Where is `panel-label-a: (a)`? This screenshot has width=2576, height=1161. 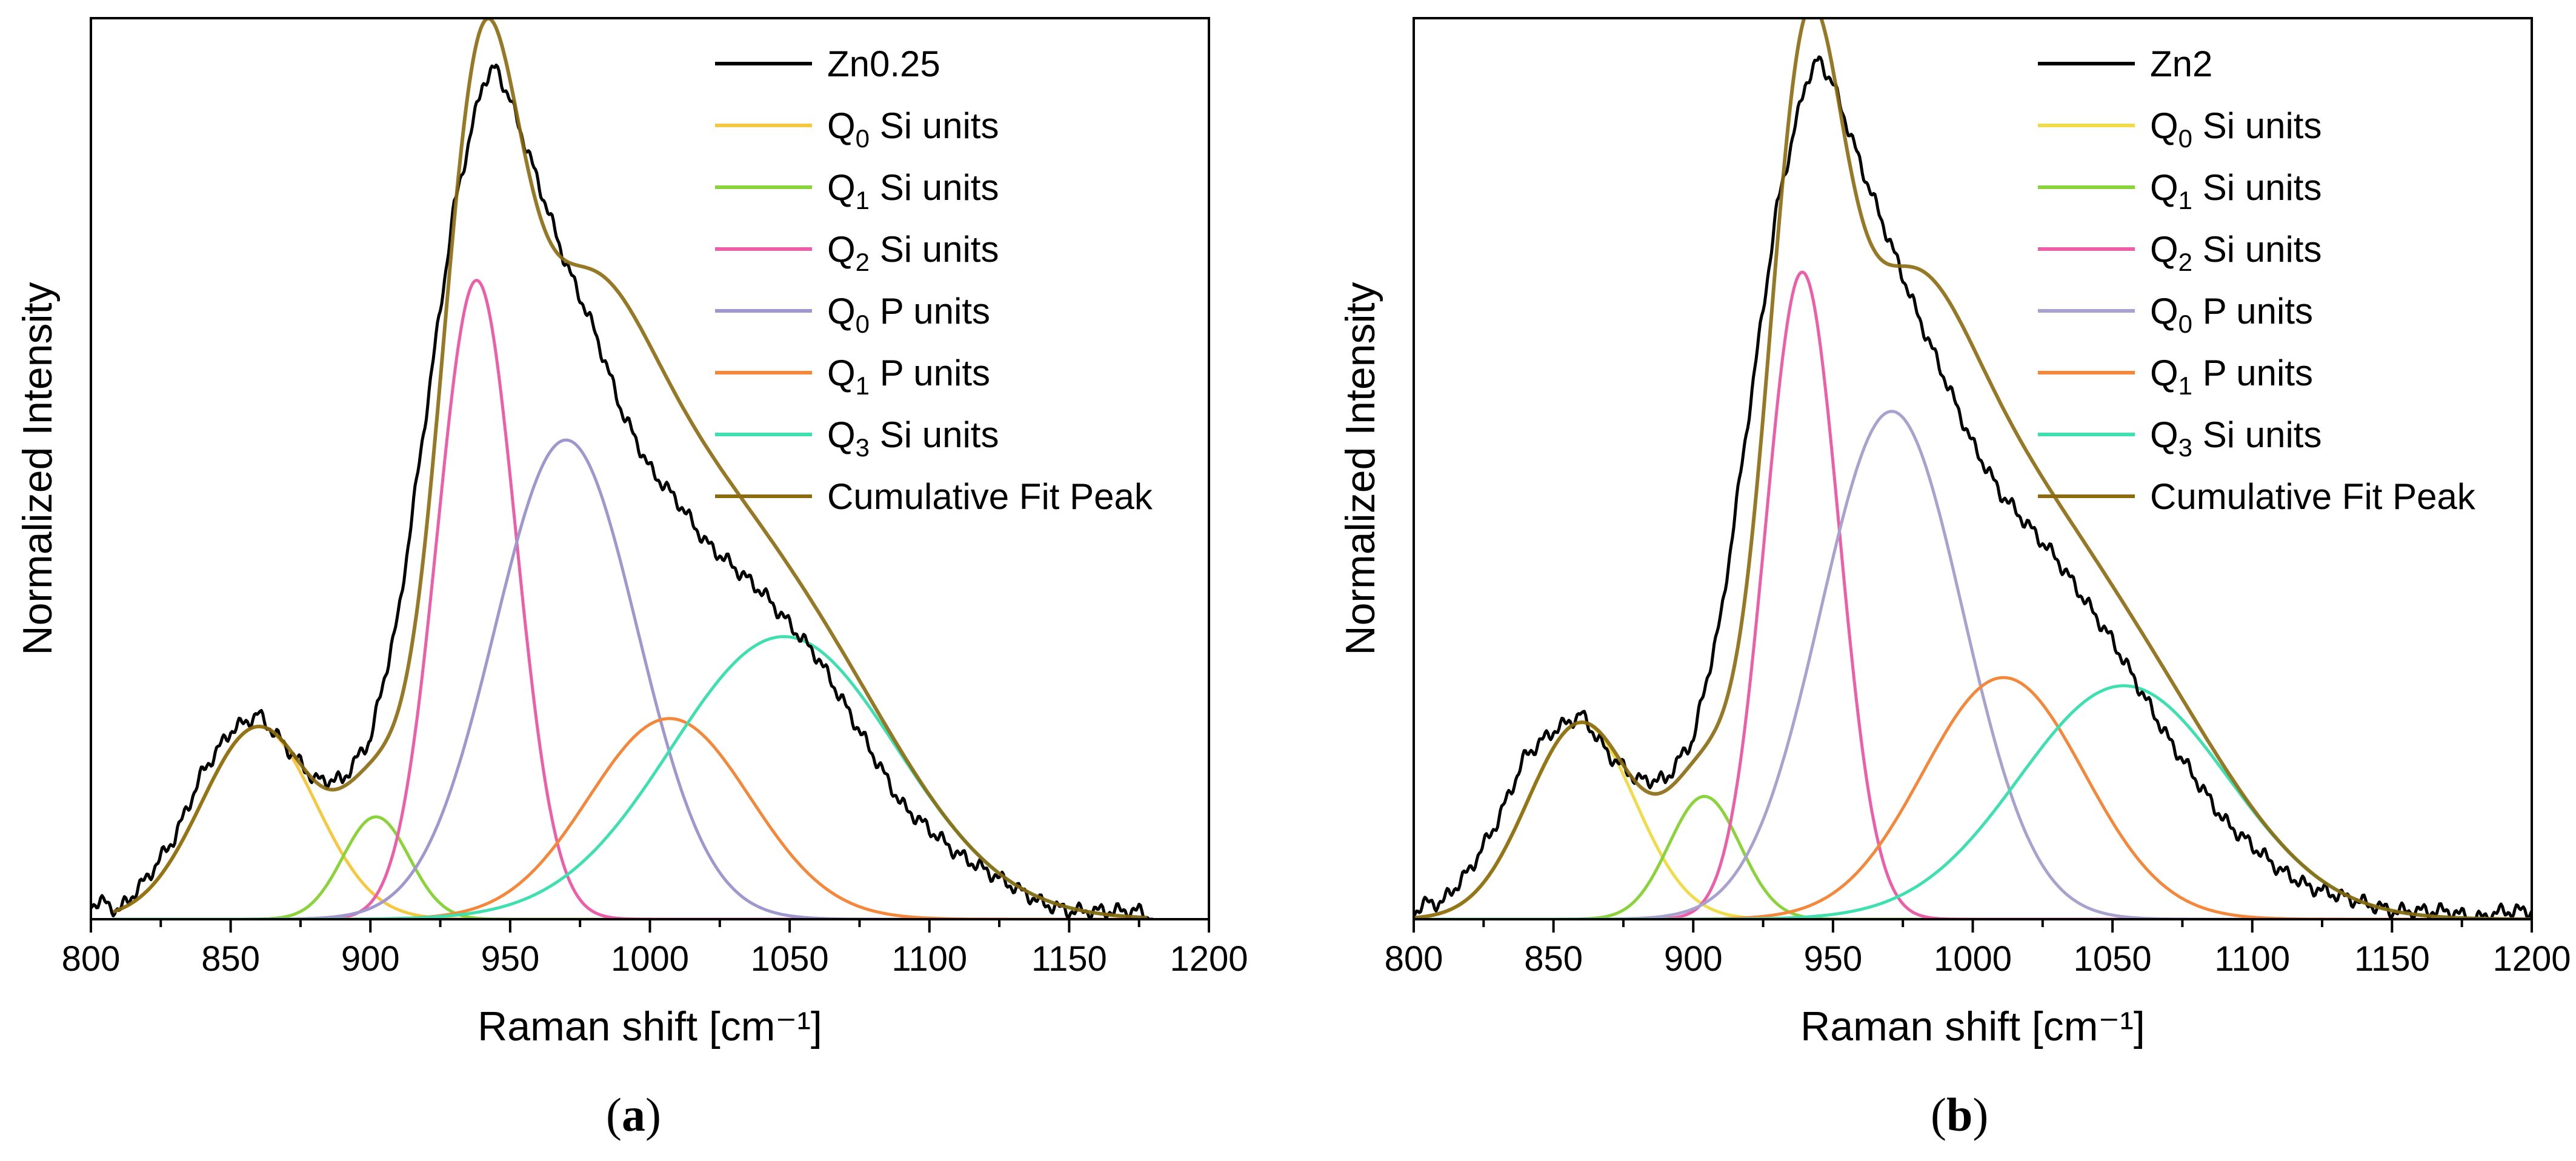 panel-label-a: (a) is located at coordinates (633, 1115).